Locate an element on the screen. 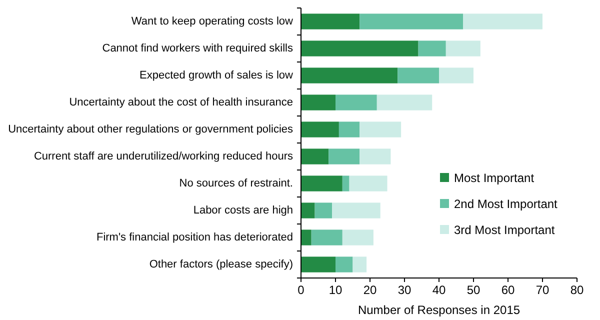 This screenshot has height=320, width=600. legend-label: Most Important is located at coordinates (494, 178).